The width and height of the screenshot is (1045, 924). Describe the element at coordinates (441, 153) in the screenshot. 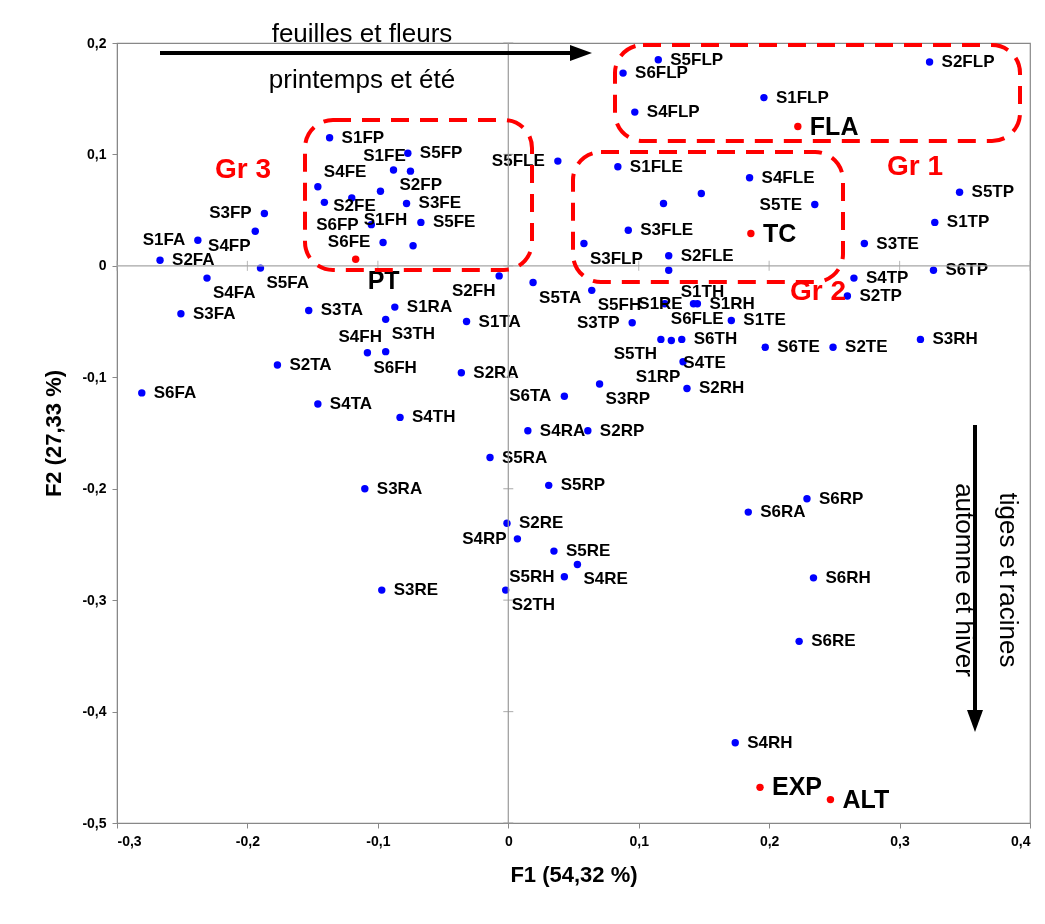

I see `data-label: S5FP` at that location.